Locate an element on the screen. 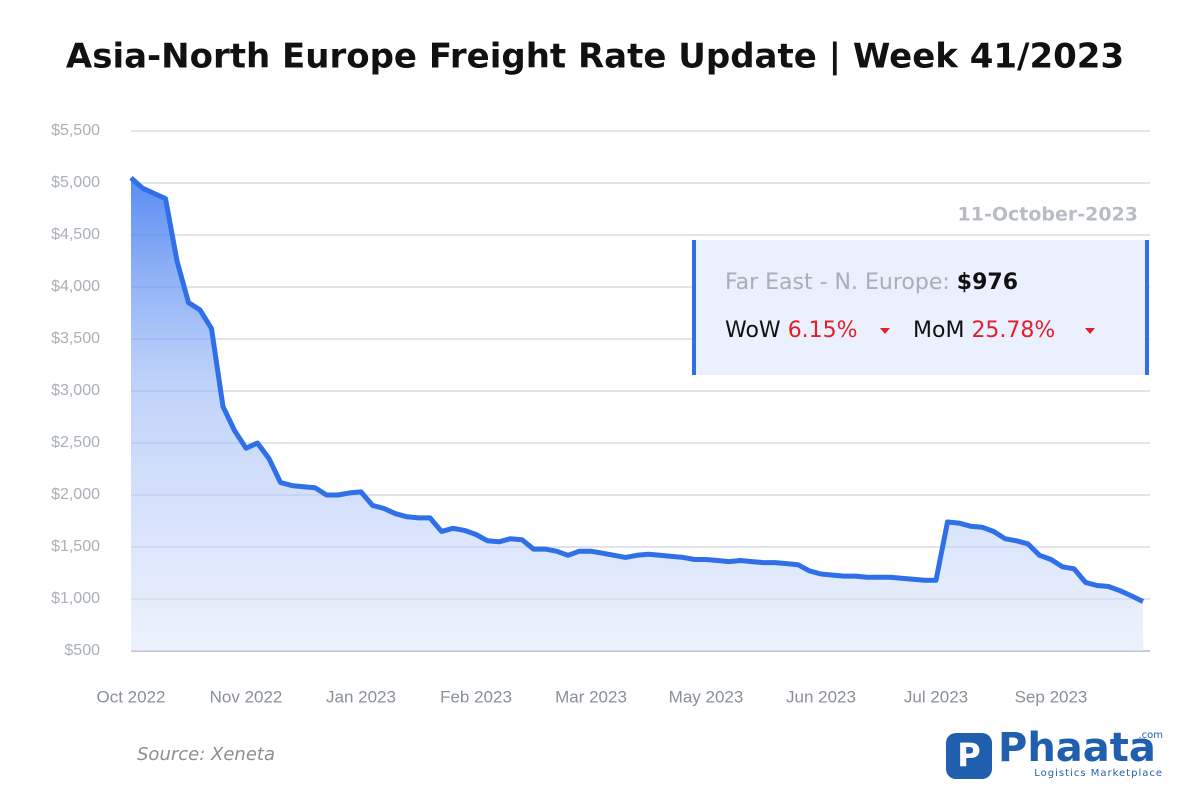 The image size is (1200, 800). x-tick-label: Jul 2023 is located at coordinates (936, 696).